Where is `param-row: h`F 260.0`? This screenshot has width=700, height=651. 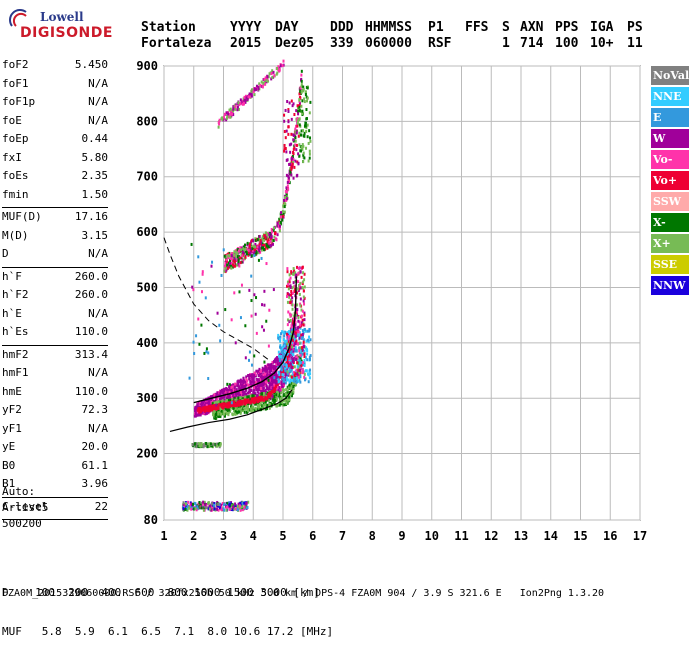 param-row: h`F 260.0 is located at coordinates (55, 279).